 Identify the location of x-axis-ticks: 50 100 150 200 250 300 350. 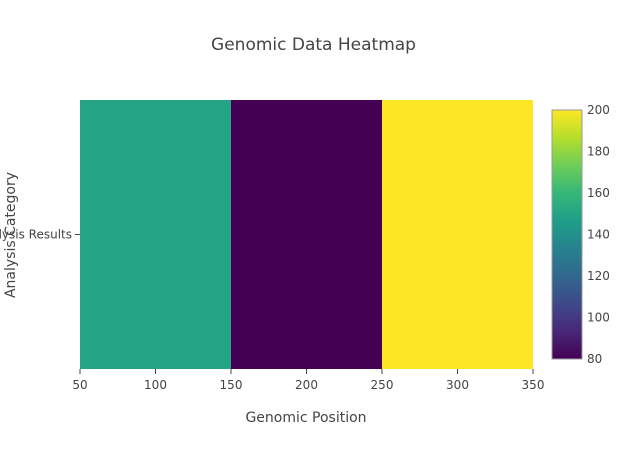
(308, 380).